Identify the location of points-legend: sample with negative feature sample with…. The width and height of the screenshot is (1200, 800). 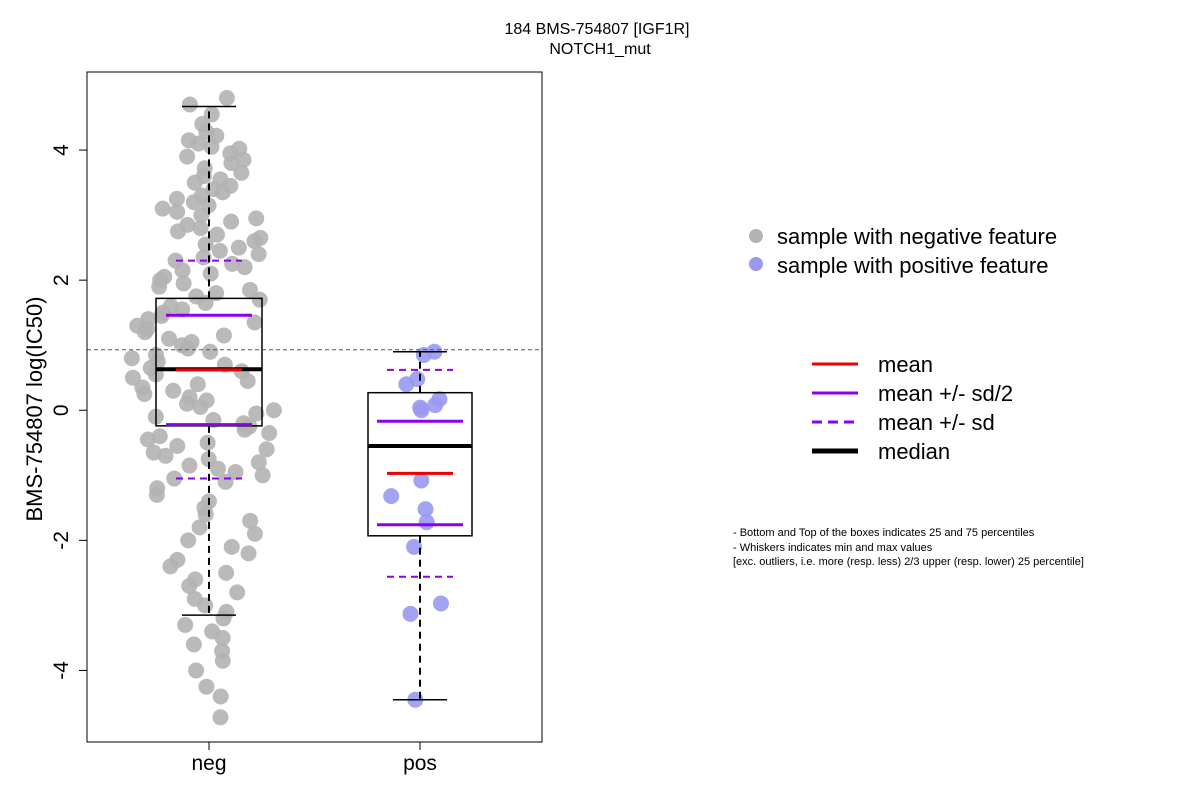
(903, 251).